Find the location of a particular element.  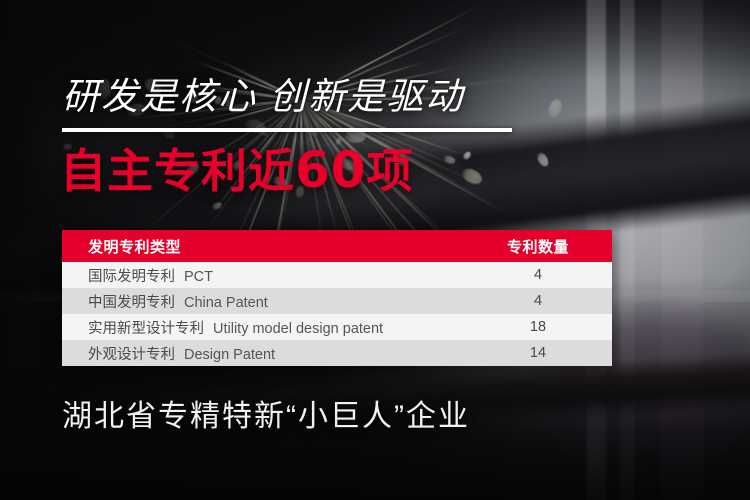

patent-type-zh: 国际发明专利 is located at coordinates (131, 276).